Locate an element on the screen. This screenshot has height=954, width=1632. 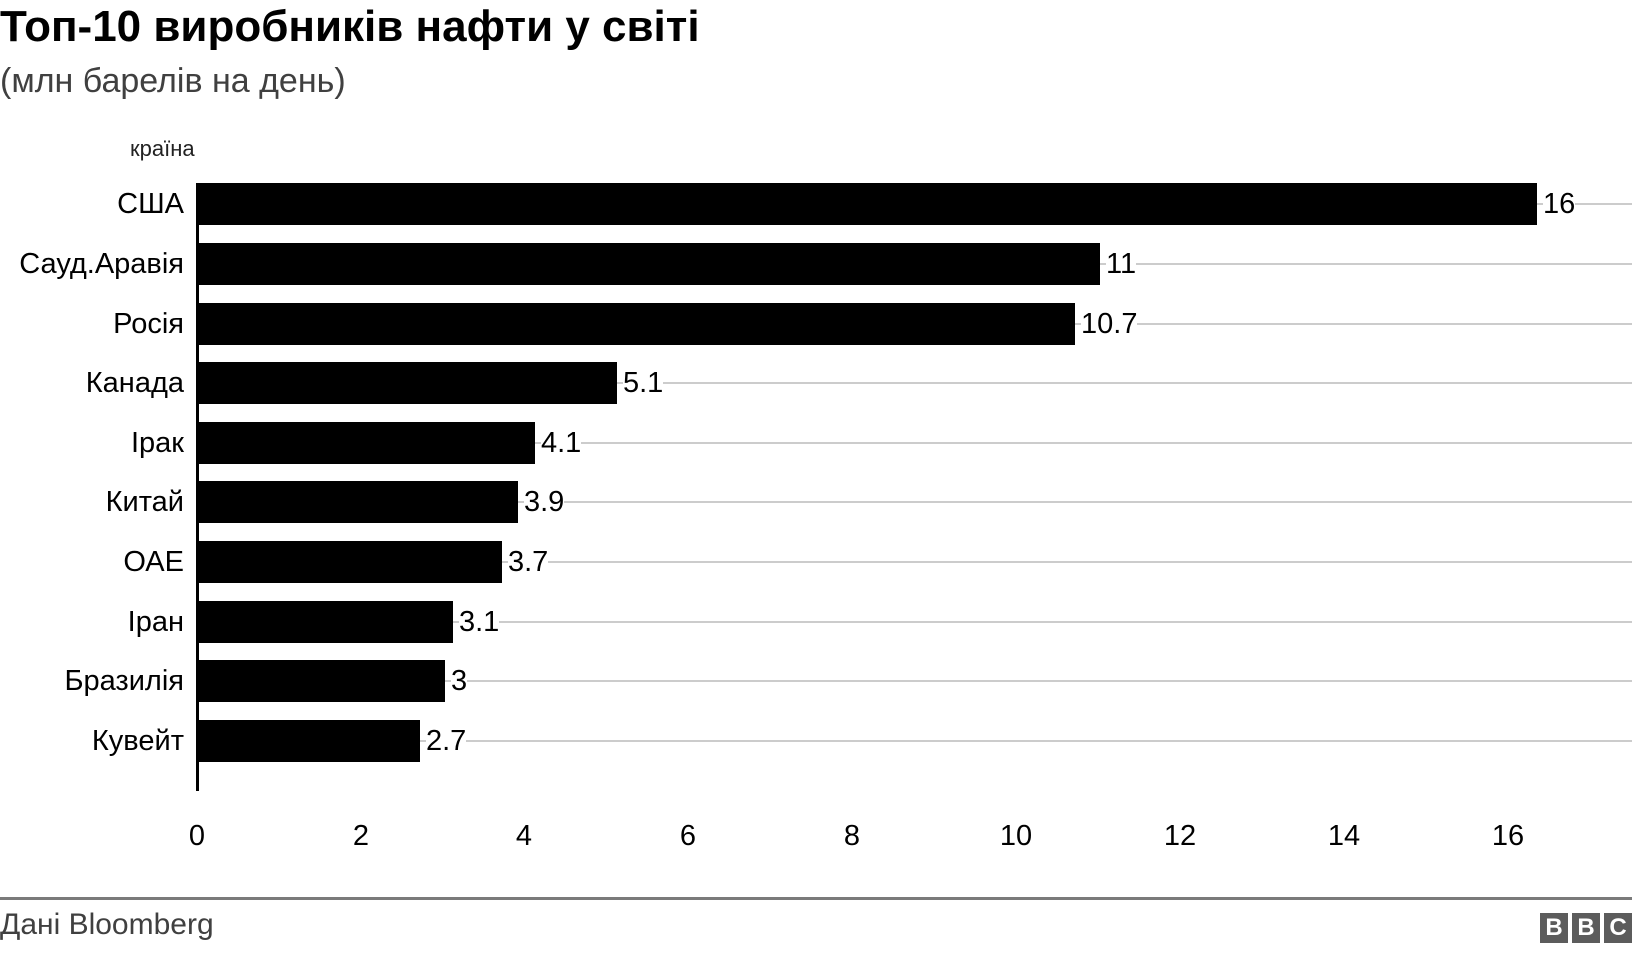
bar-row: Сауд.Аравія 11 is located at coordinates (816, 274).